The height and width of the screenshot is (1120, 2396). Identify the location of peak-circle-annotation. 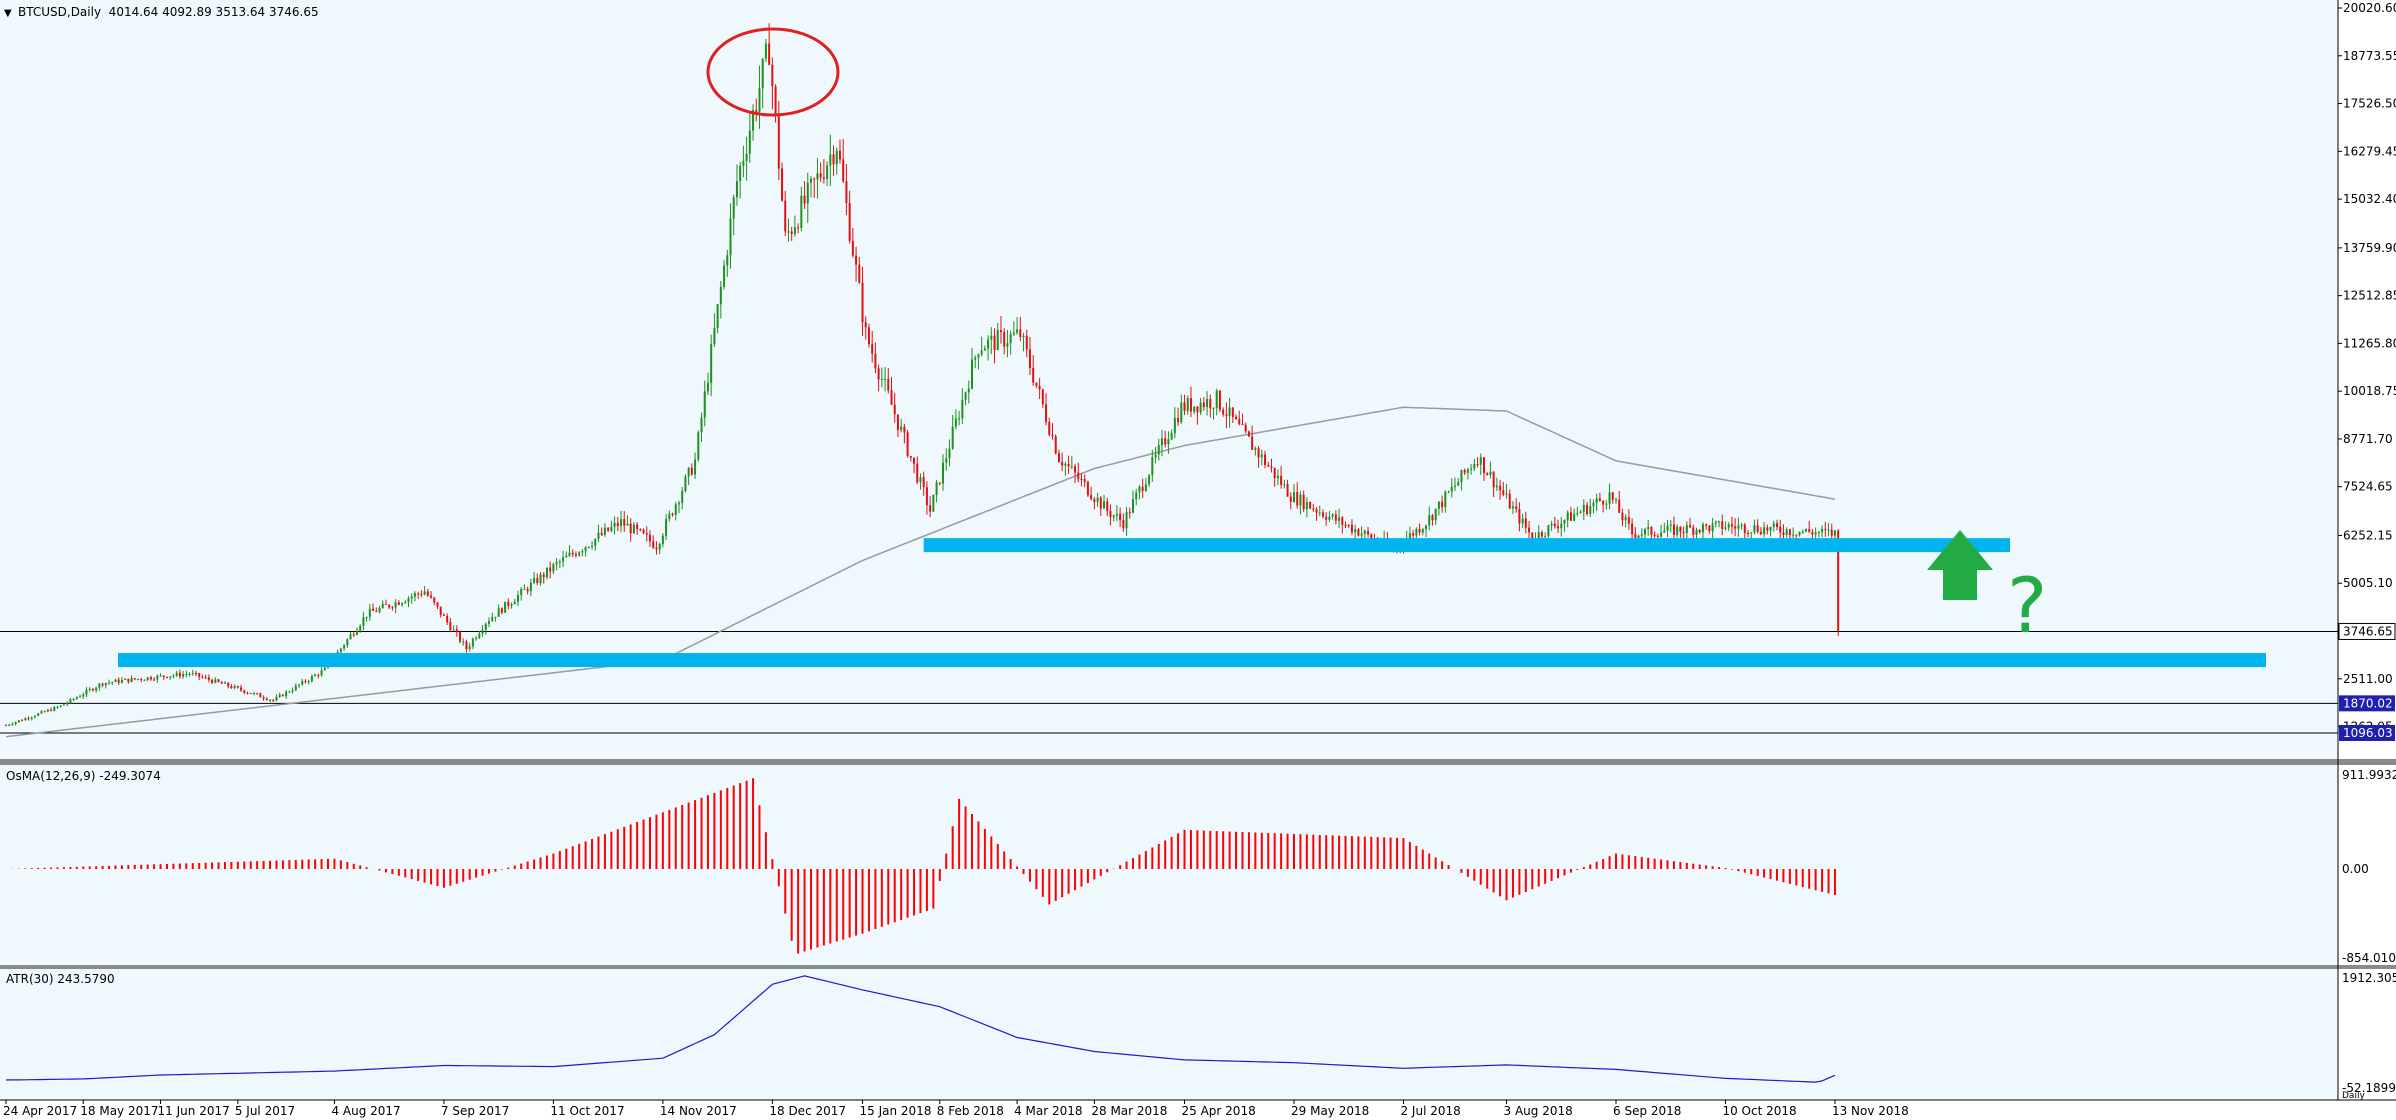
(773, 72).